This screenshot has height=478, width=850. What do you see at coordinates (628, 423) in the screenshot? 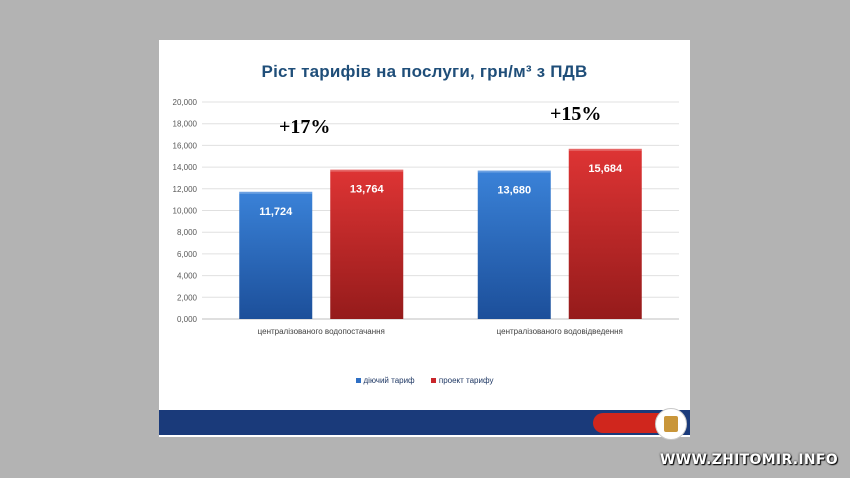
I see `footer-accent` at bounding box center [628, 423].